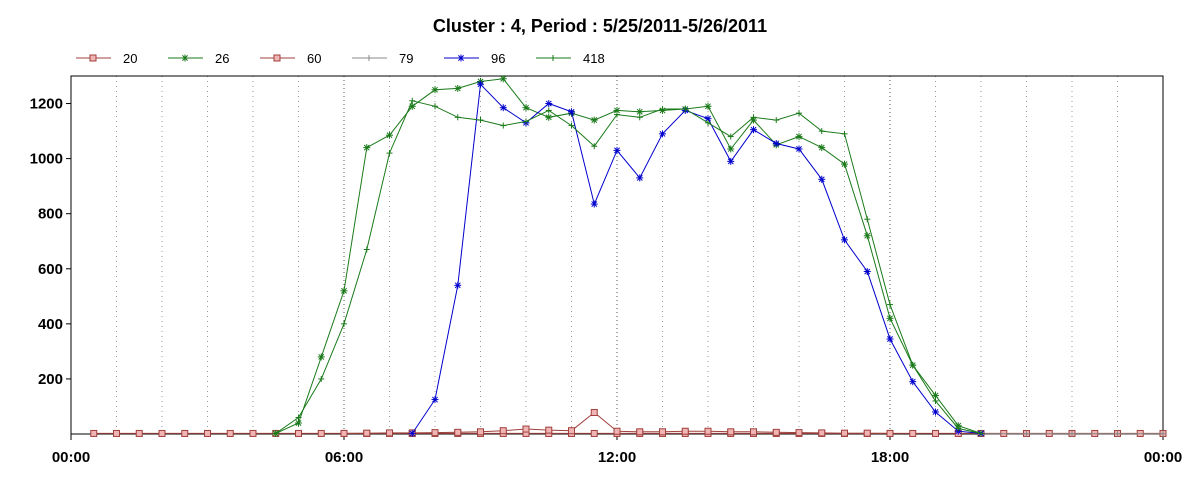 The image size is (1200, 480). I want to click on legend-label: 60, so click(314, 58).